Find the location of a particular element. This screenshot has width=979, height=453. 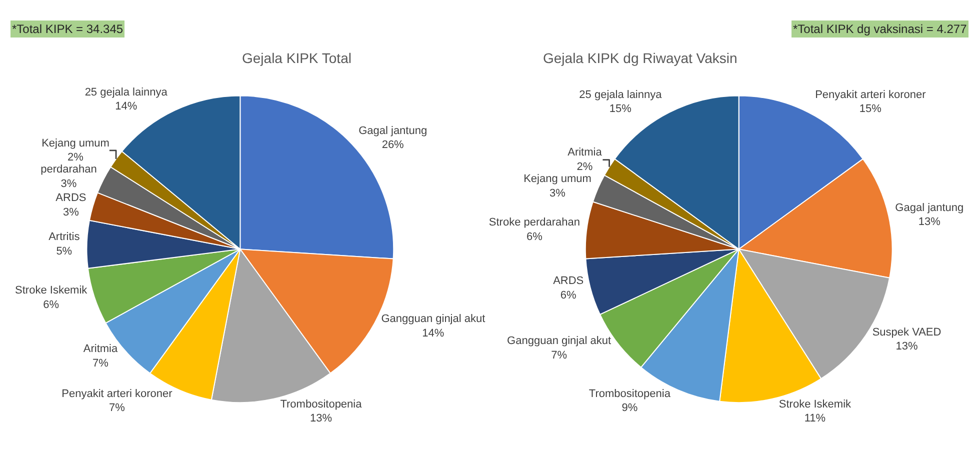

slice-label: perdarahan is located at coordinates (68, 170).